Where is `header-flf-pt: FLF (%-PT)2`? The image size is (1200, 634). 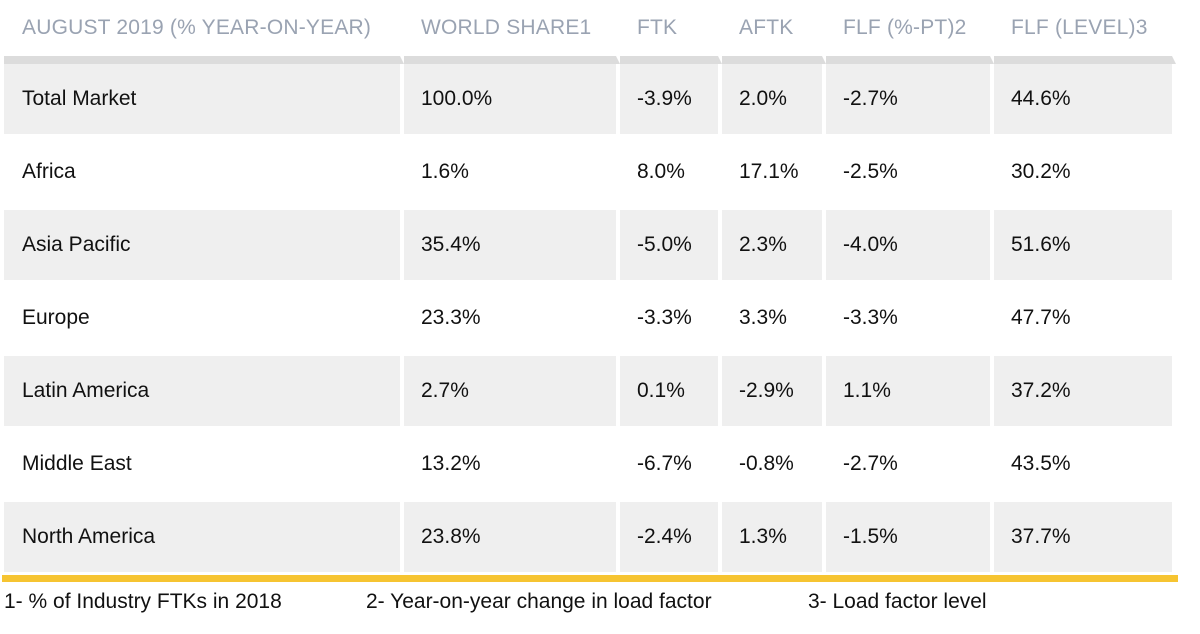 header-flf-pt: FLF (%-PT)2 is located at coordinates (910, 32).